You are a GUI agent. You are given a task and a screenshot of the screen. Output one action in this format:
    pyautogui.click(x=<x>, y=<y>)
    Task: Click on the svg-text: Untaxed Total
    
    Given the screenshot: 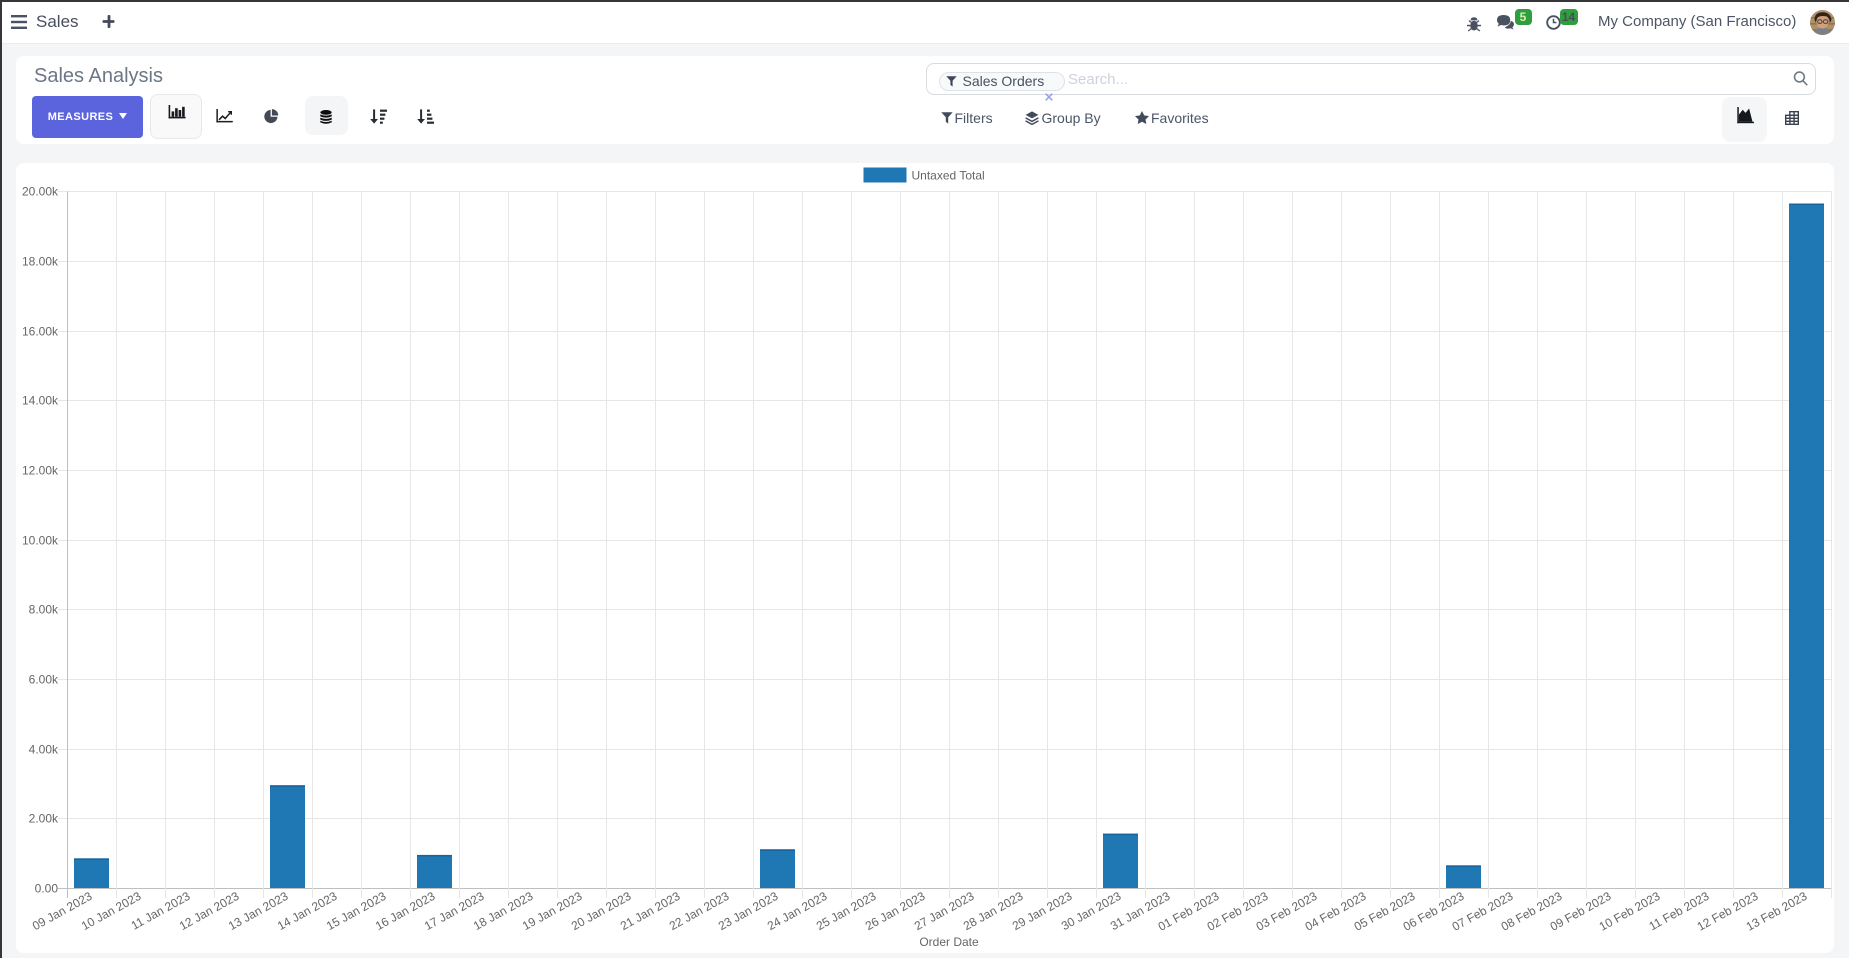 What is the action you would take?
    pyautogui.click(x=948, y=176)
    